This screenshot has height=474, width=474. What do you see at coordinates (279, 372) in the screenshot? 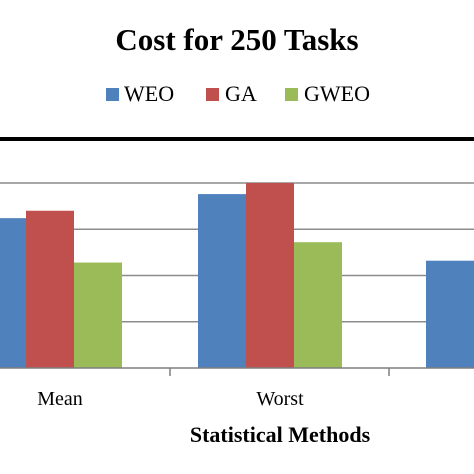
I see `x-axis-ticks` at bounding box center [279, 372].